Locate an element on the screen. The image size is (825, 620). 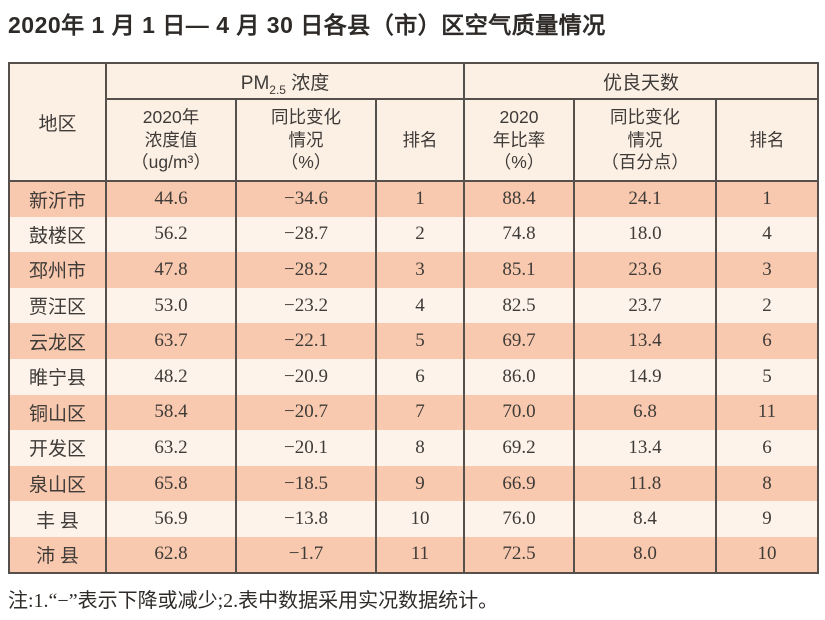
header-pm-group: PM2.5 浓度 is located at coordinates (284, 81).